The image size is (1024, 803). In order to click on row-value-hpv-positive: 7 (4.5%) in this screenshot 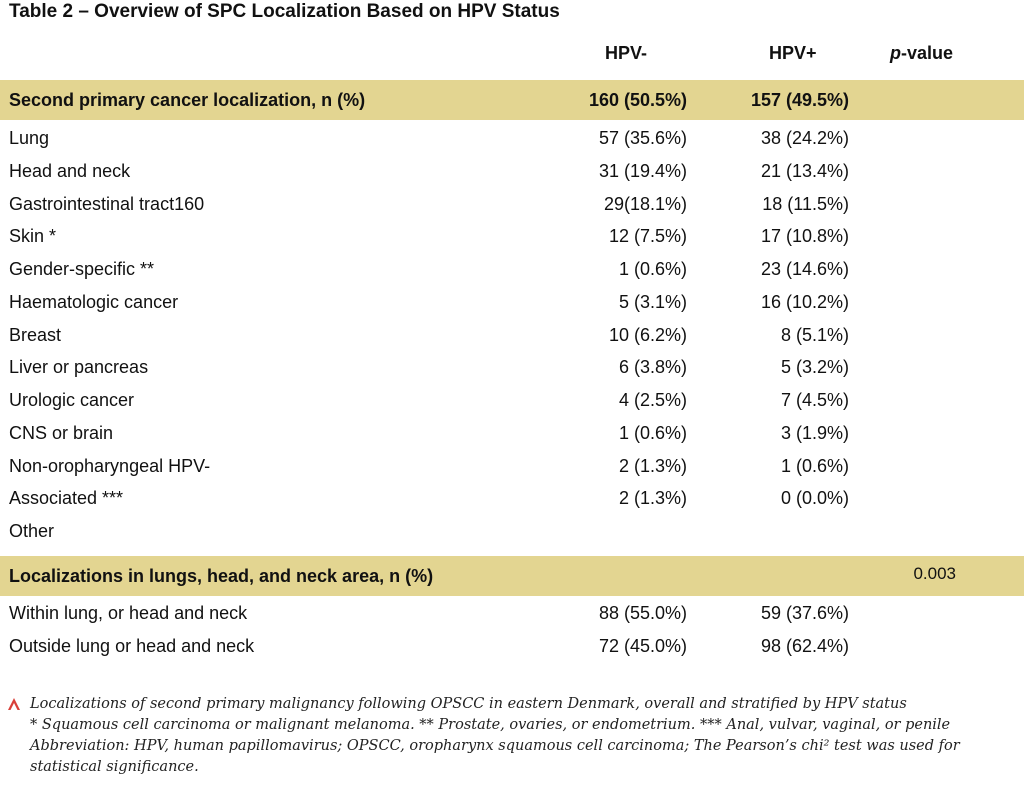, I will do `click(814, 400)`.